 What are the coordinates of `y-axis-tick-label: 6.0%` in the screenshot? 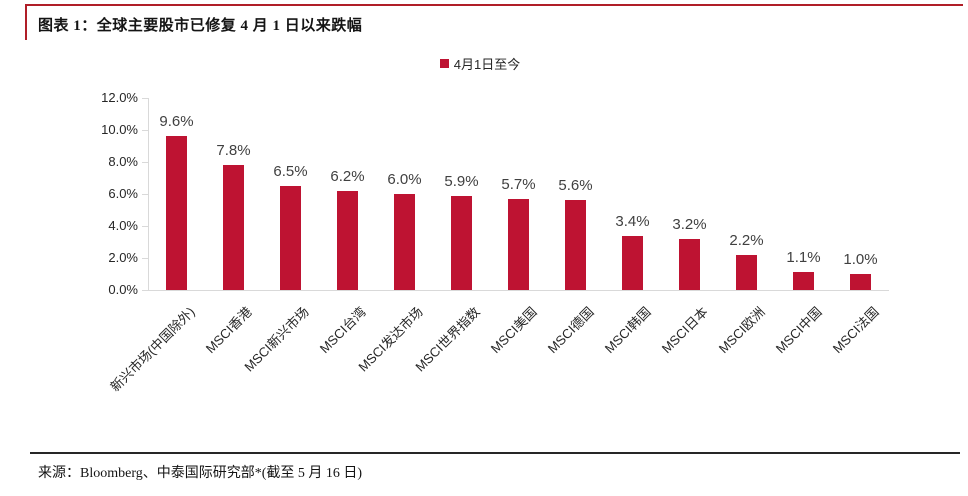 It's located at (123, 193).